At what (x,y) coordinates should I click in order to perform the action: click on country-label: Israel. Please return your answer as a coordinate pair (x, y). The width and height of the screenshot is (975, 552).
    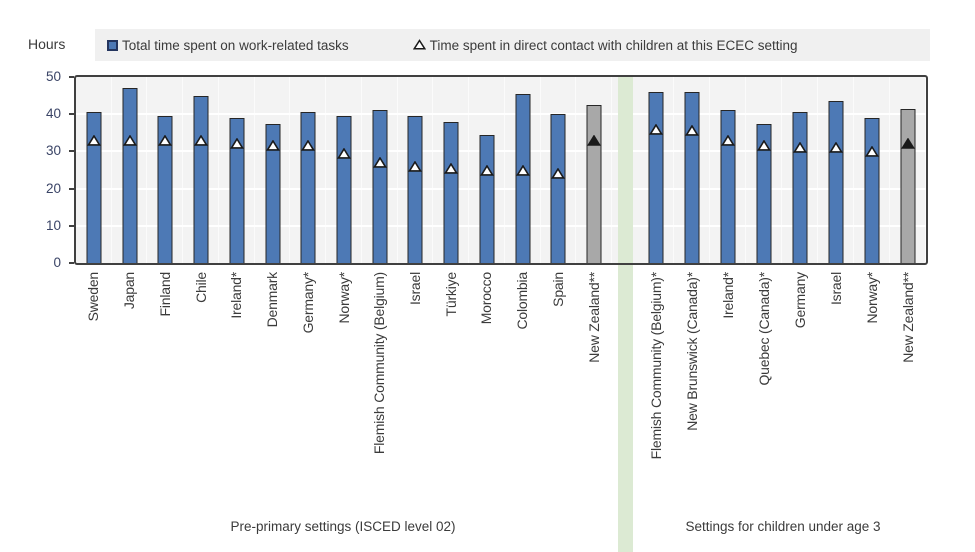
    Looking at the image, I should click on (835, 289).